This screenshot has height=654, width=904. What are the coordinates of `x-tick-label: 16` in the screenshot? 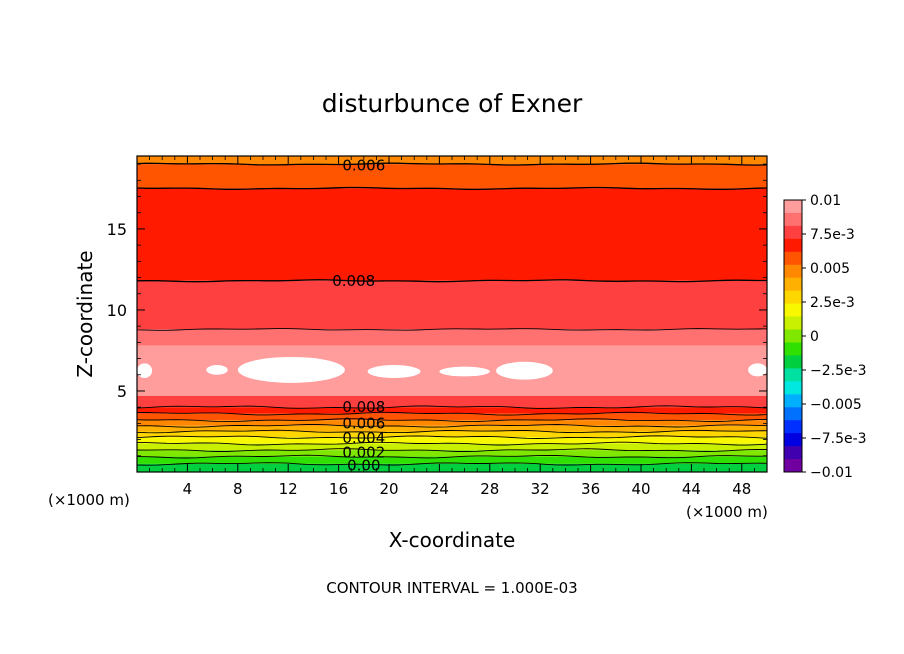 It's located at (338, 489).